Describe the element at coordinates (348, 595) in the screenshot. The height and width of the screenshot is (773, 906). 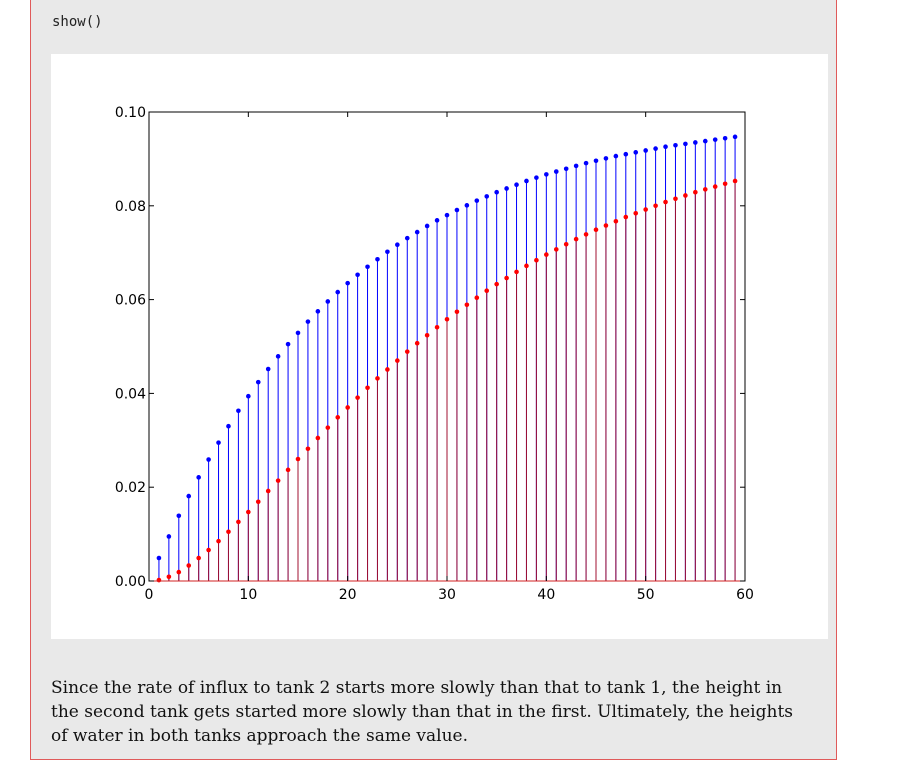
I see `x-tick-label: 20` at that location.